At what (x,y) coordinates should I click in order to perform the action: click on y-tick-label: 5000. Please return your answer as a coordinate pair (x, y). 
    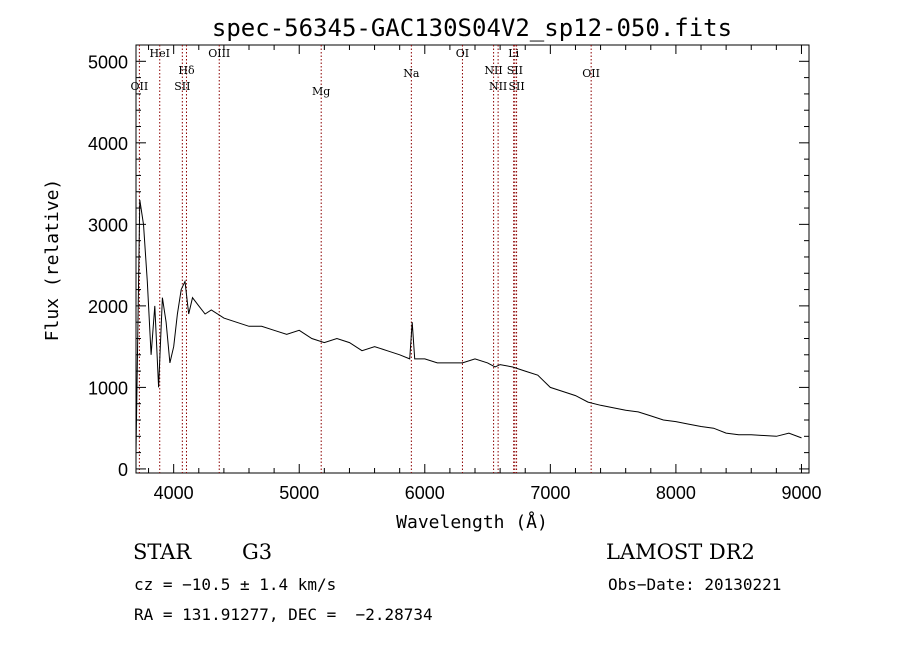
    Looking at the image, I should click on (108, 62).